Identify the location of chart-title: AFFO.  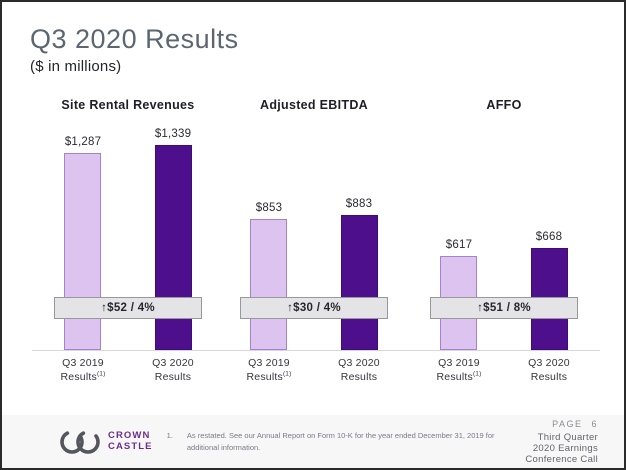
(504, 105).